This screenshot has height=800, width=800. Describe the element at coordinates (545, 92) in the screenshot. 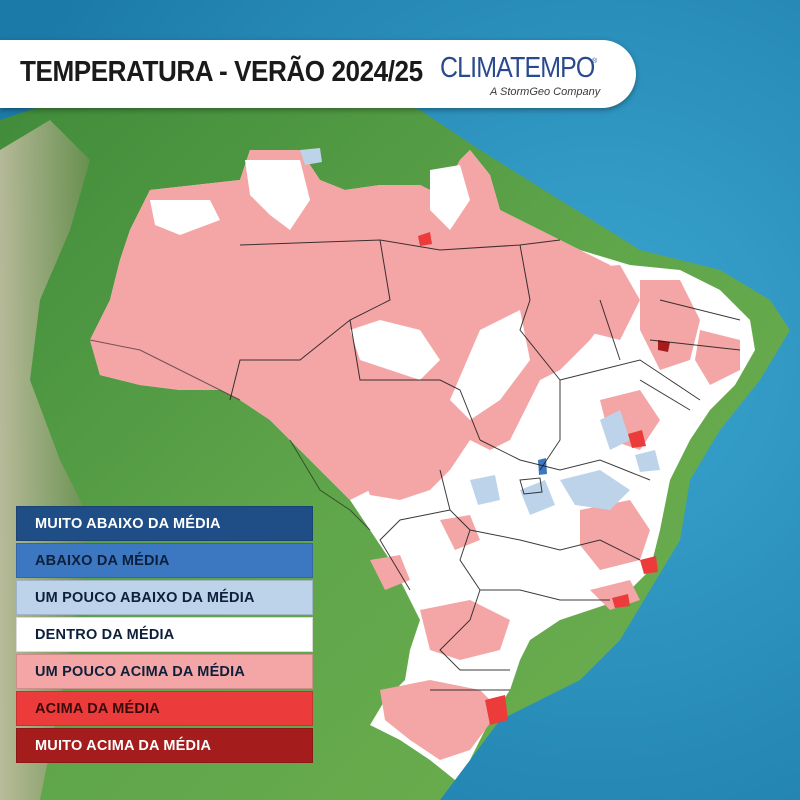

I see `logo-tagline: A StormGeo Company` at that location.